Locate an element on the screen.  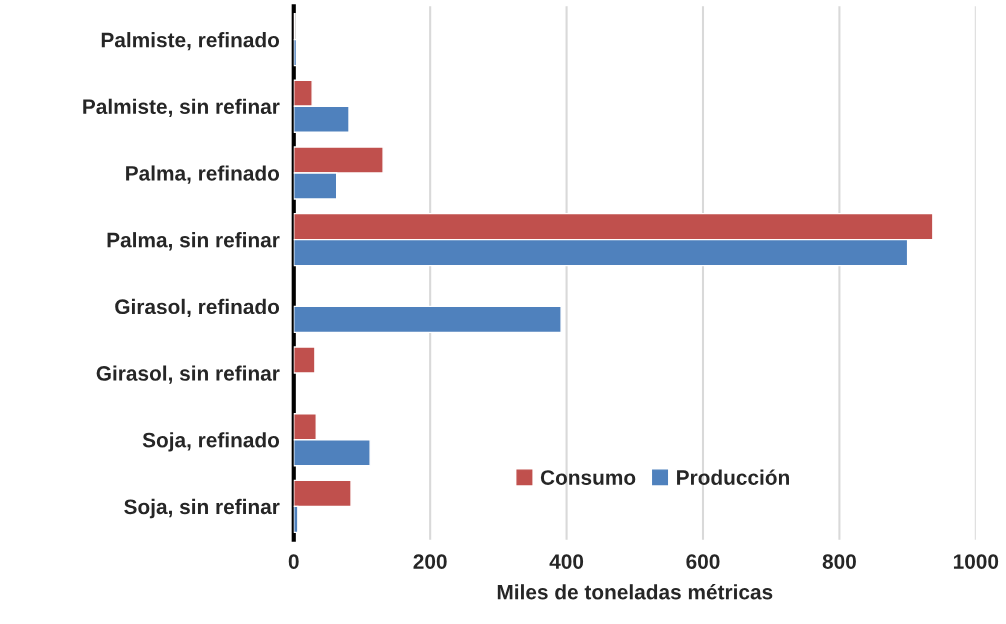
x-tick-label: 0 is located at coordinates (293, 561).